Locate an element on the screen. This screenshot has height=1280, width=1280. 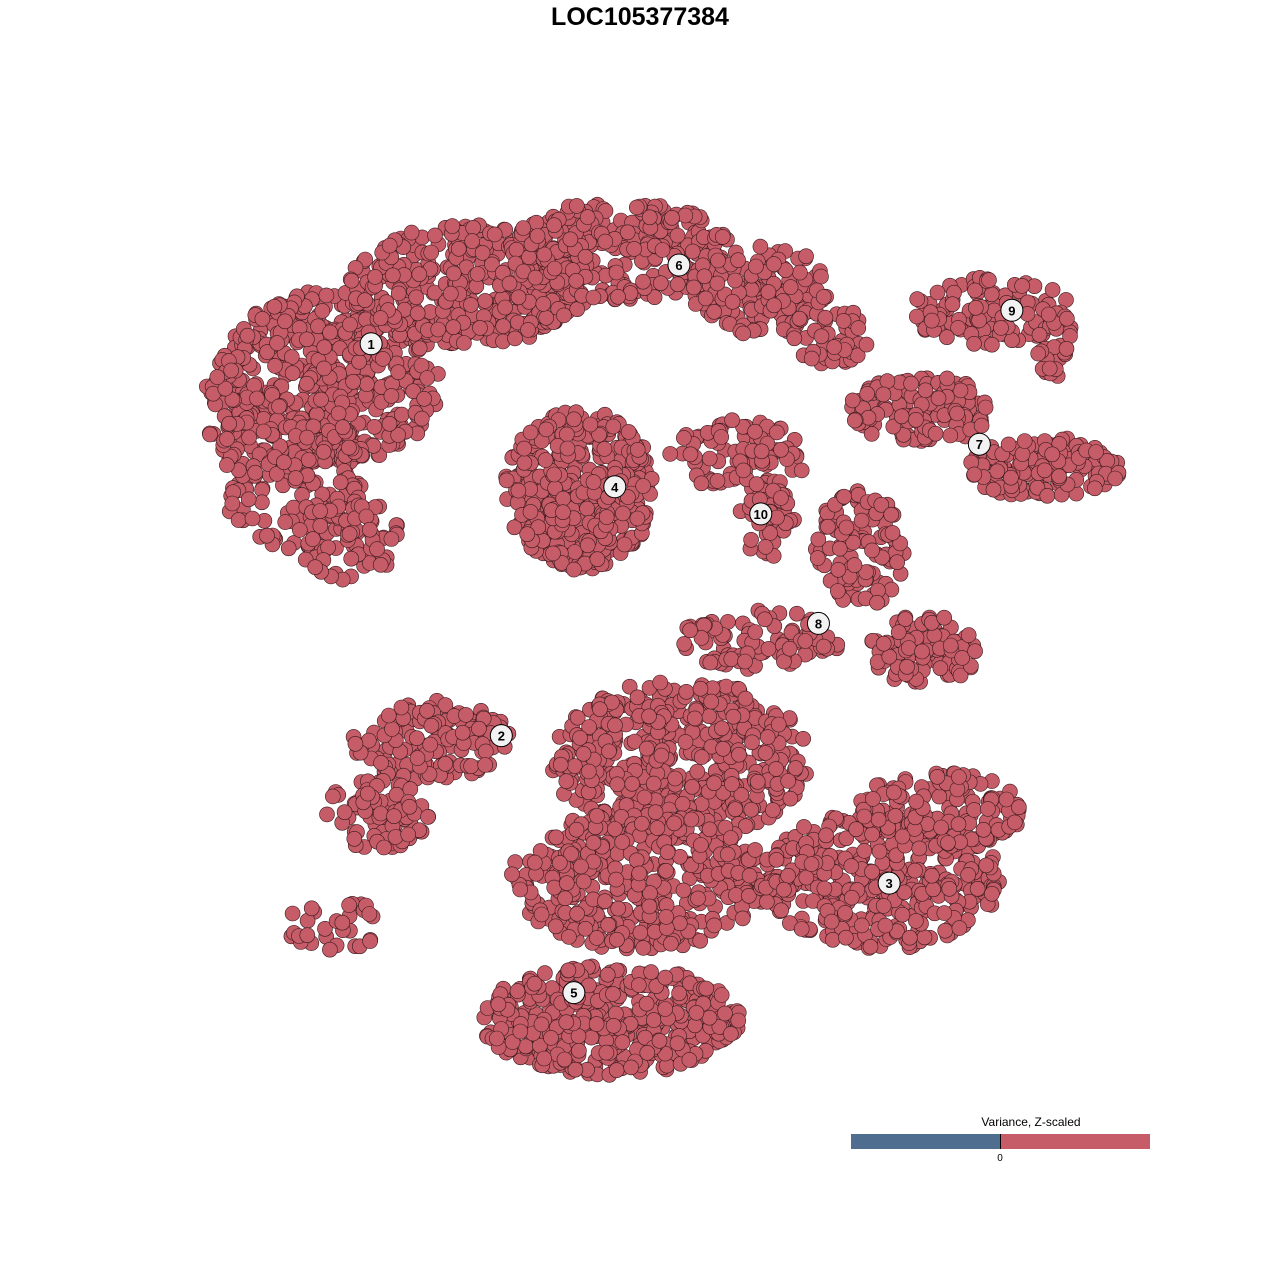
cluster-label-10: 10 is located at coordinates (761, 514).